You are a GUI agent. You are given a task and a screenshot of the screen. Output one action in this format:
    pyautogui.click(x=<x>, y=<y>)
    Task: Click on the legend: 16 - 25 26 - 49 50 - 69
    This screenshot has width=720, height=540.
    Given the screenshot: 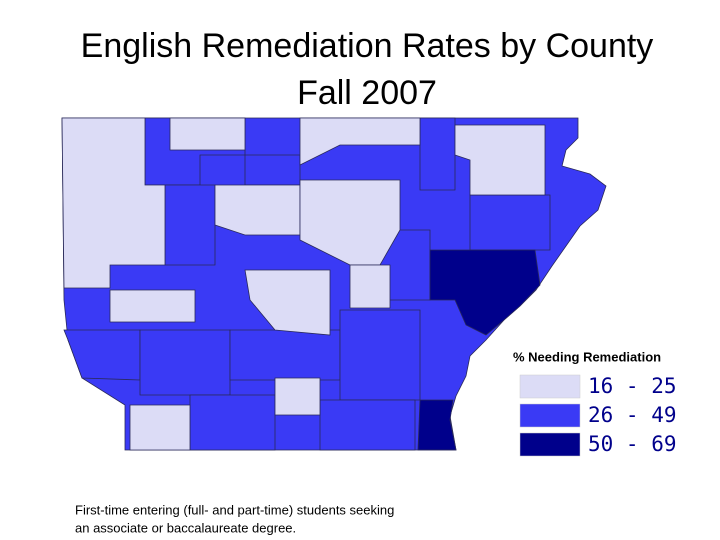 What is the action you would take?
    pyautogui.click(x=598, y=415)
    